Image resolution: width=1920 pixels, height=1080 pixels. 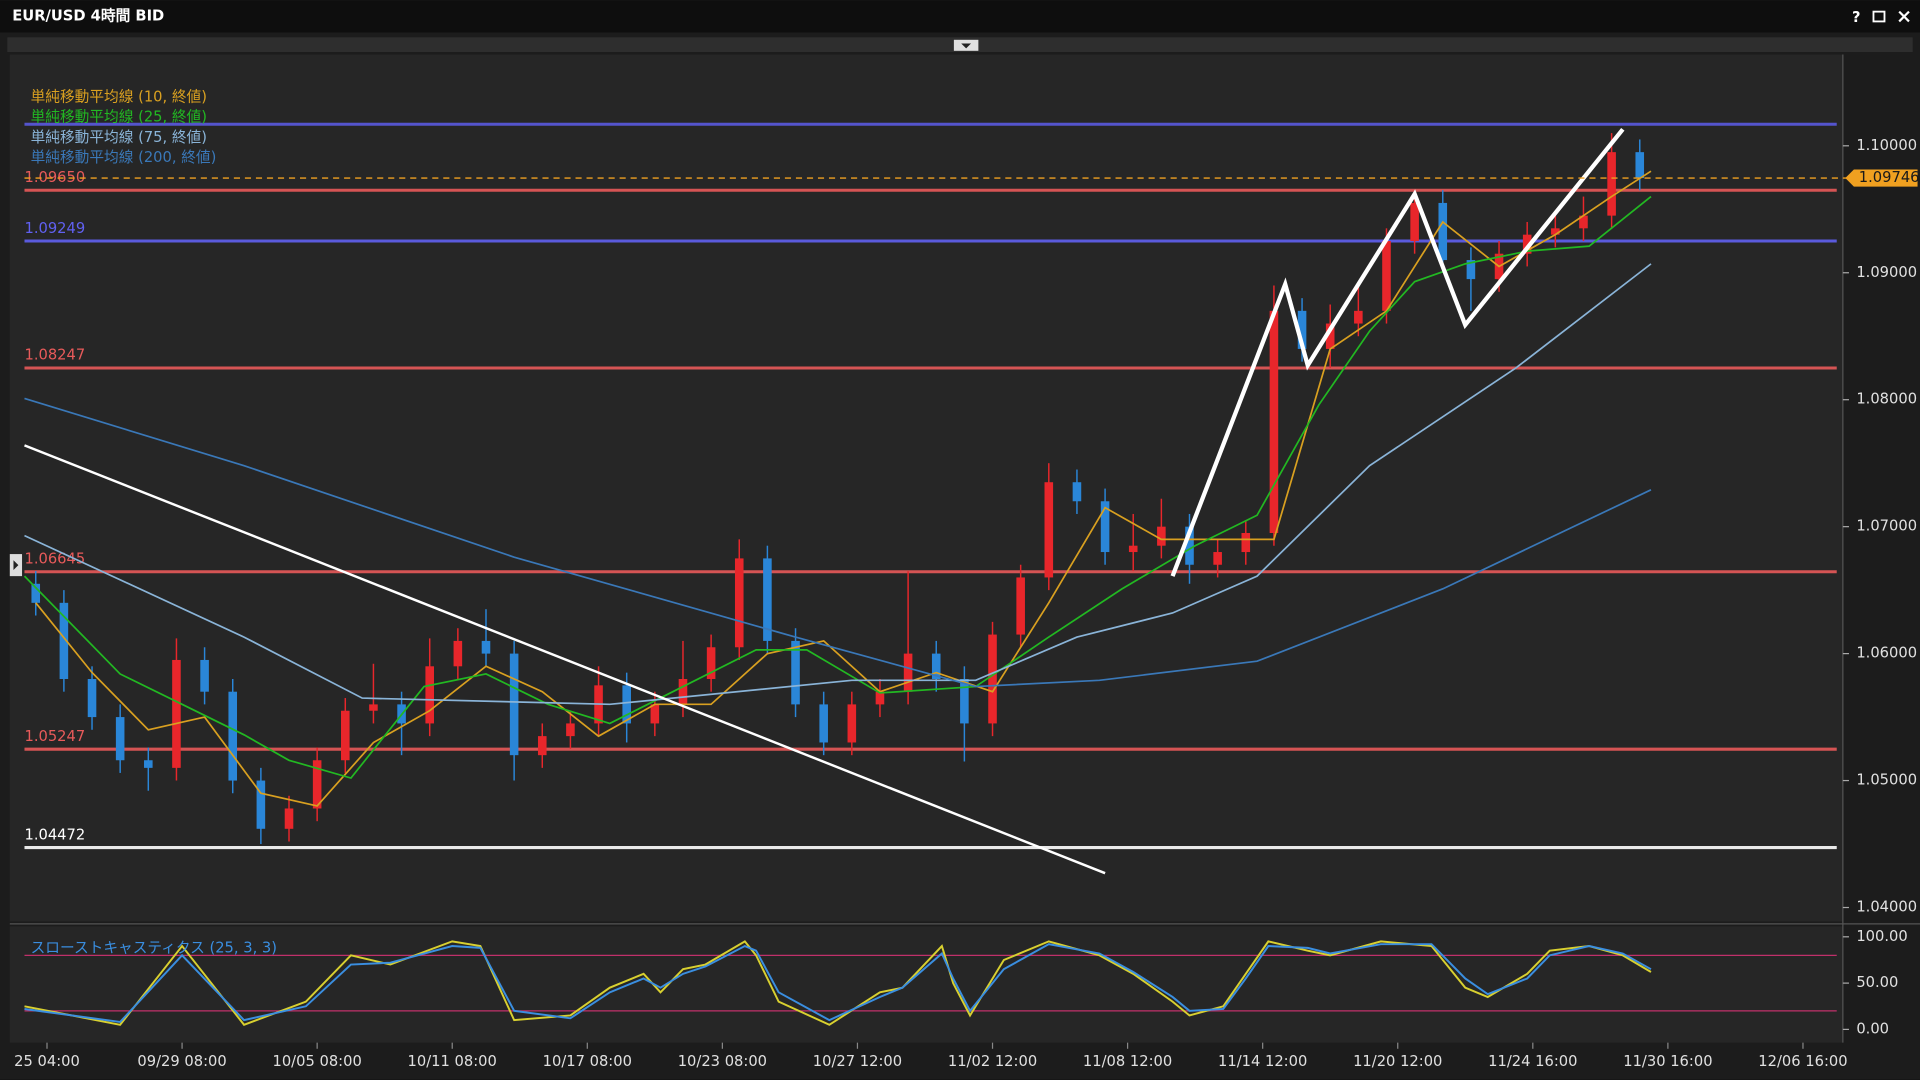 What do you see at coordinates (1889, 177) in the screenshot?
I see `last-price-label: 1.09746` at bounding box center [1889, 177].